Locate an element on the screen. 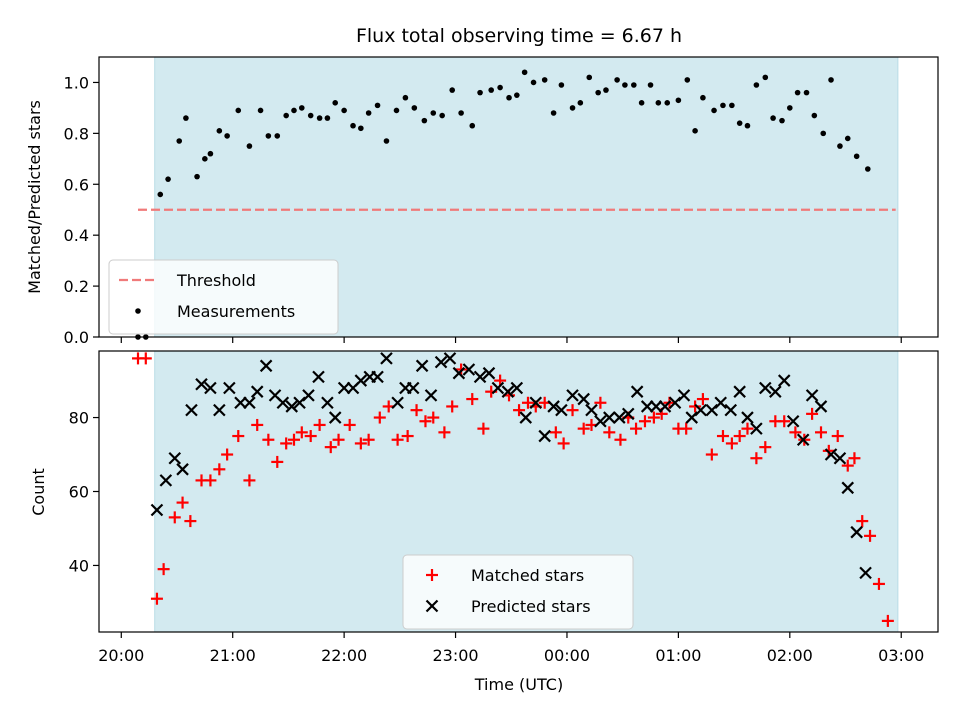 This screenshot has width=960, height=720. x-tick-label: 01:00 is located at coordinates (678, 655).